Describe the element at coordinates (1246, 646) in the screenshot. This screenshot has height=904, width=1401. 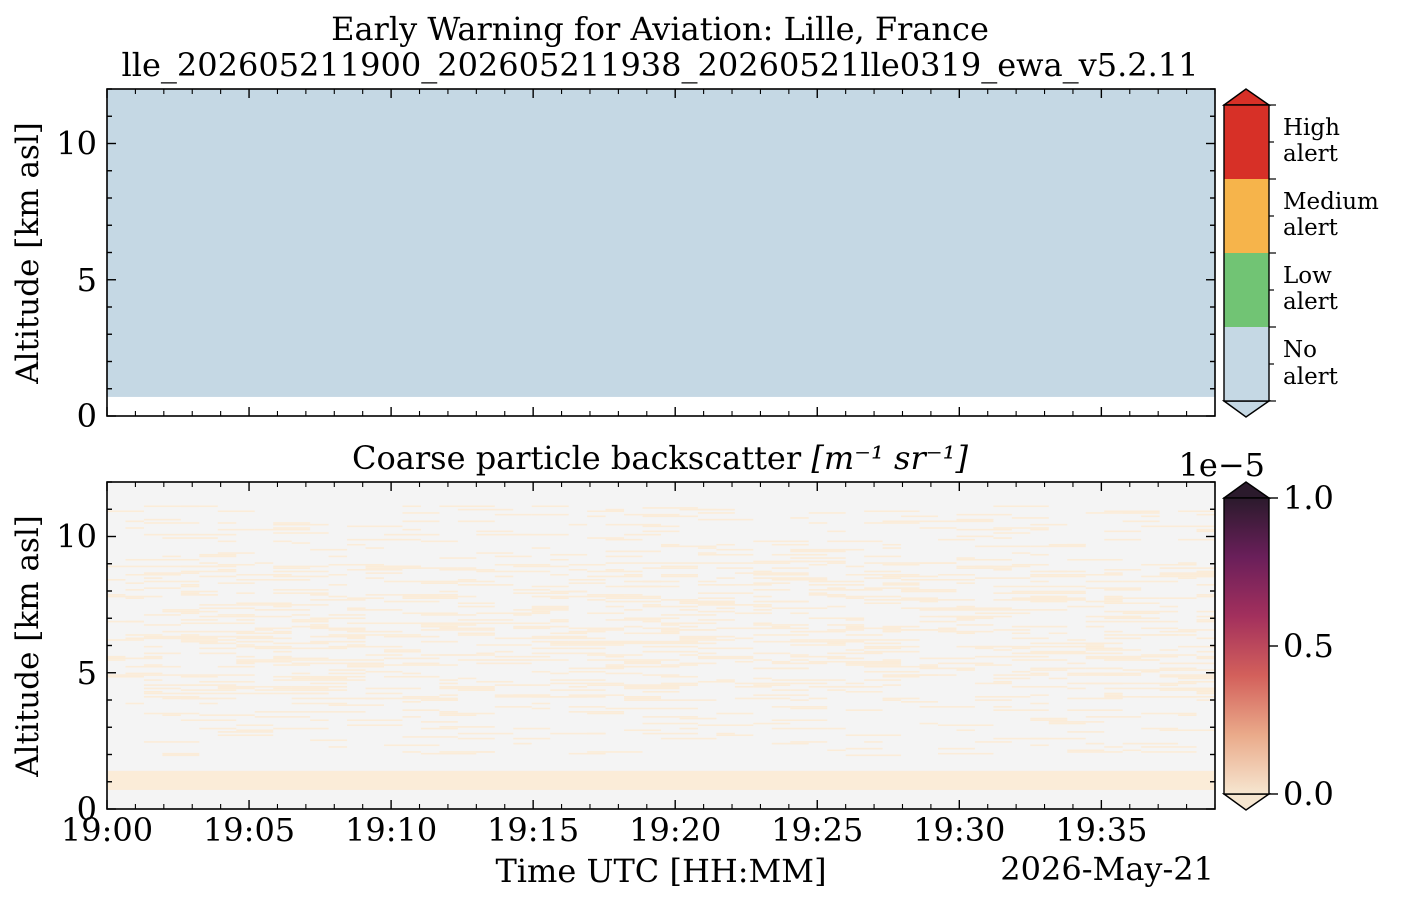
I see `backscatter-colorbar-gradient` at that location.